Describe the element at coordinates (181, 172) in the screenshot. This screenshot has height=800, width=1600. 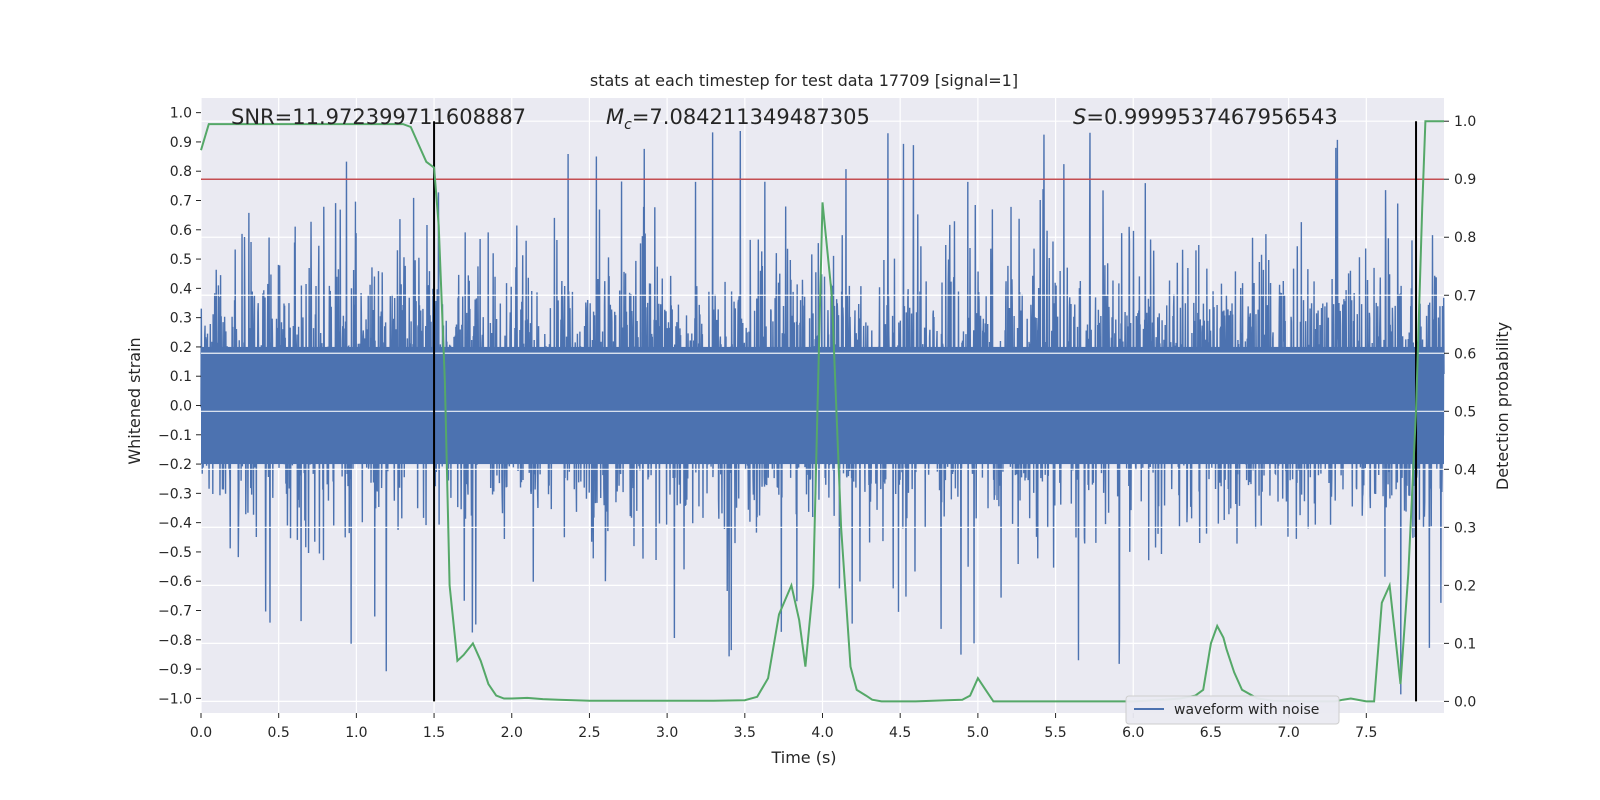
I see `y-tick-label: 0.8` at that location.